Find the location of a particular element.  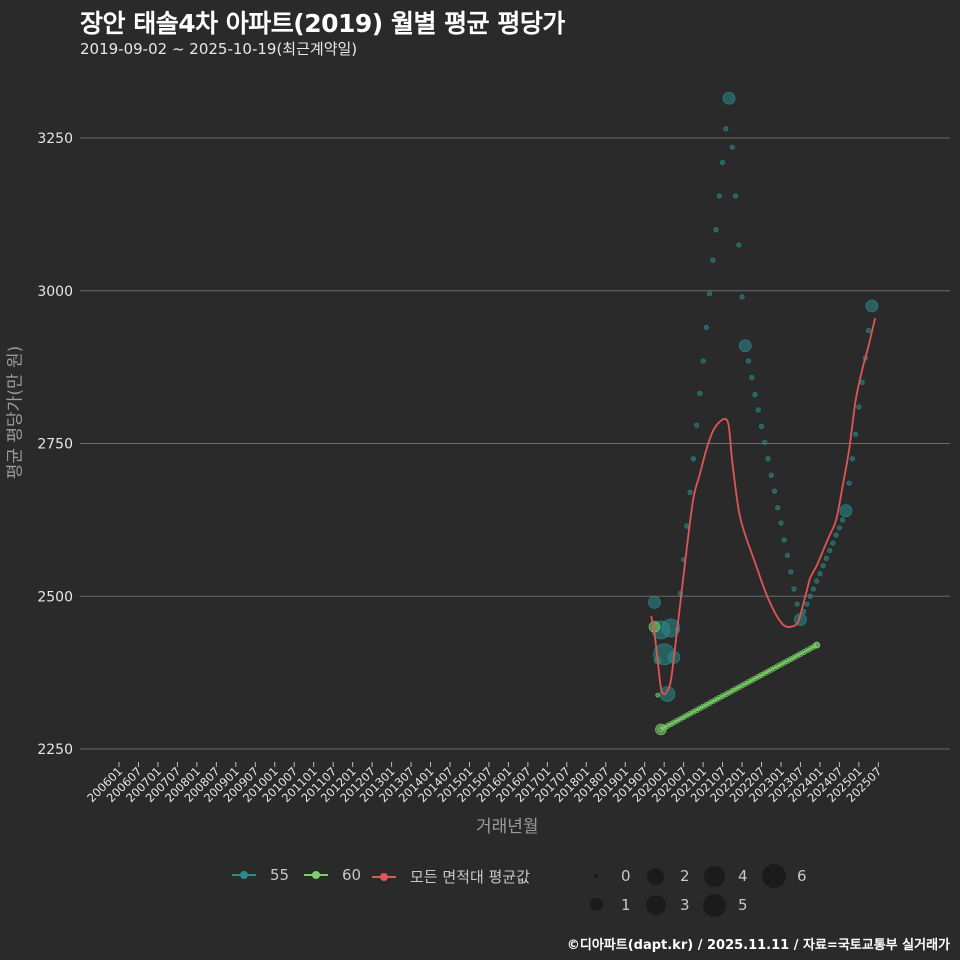

size-legend-label-5: 5 is located at coordinates (743, 905).